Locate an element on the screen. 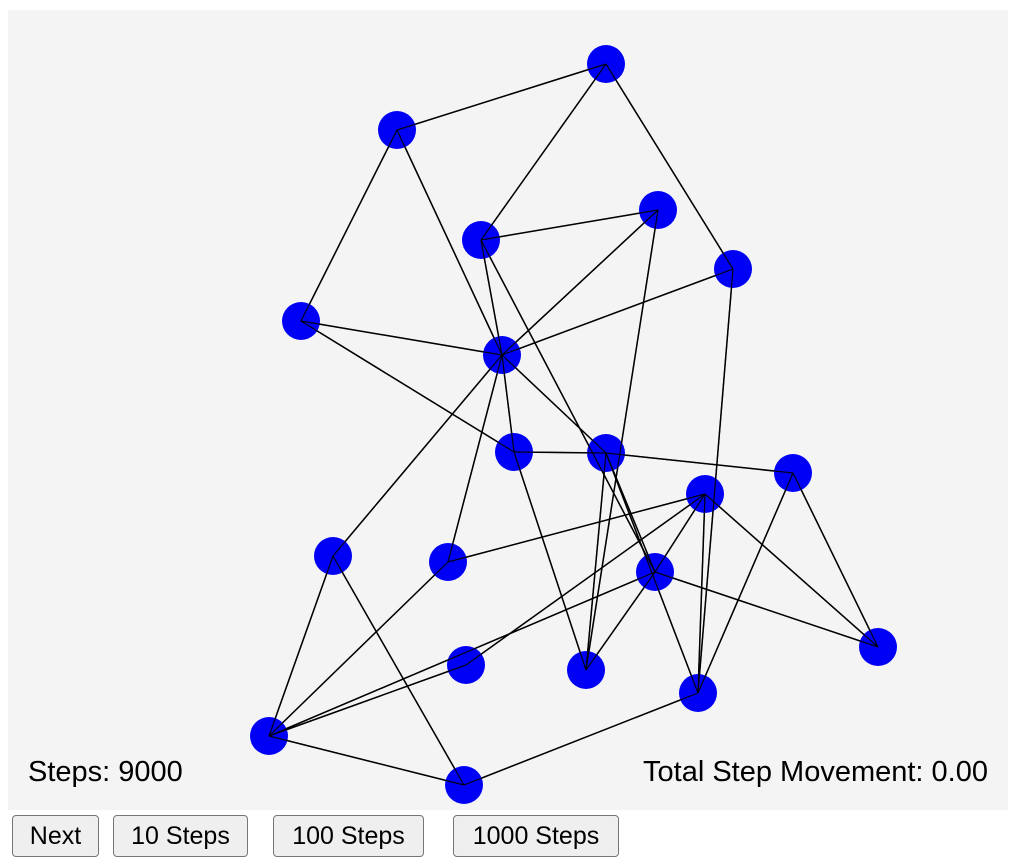 The image size is (1016, 866). controls-bar: Next 10 Steps 100 Steps 1000 Steps is located at coordinates (508, 839).